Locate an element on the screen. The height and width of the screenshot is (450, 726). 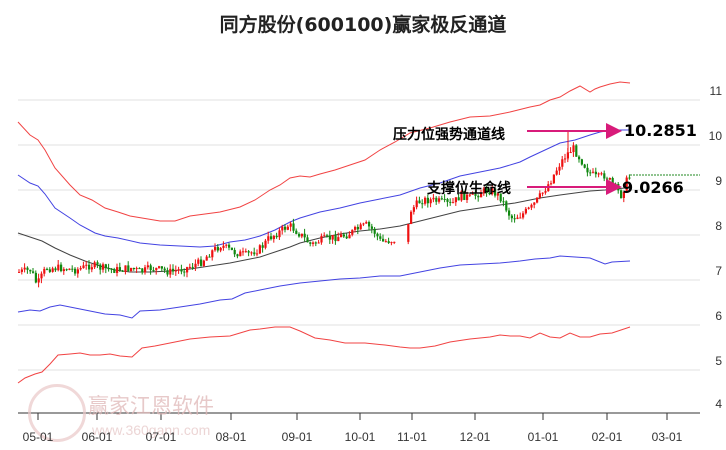
x-tick-label: 09-01 is located at coordinates (297, 437).